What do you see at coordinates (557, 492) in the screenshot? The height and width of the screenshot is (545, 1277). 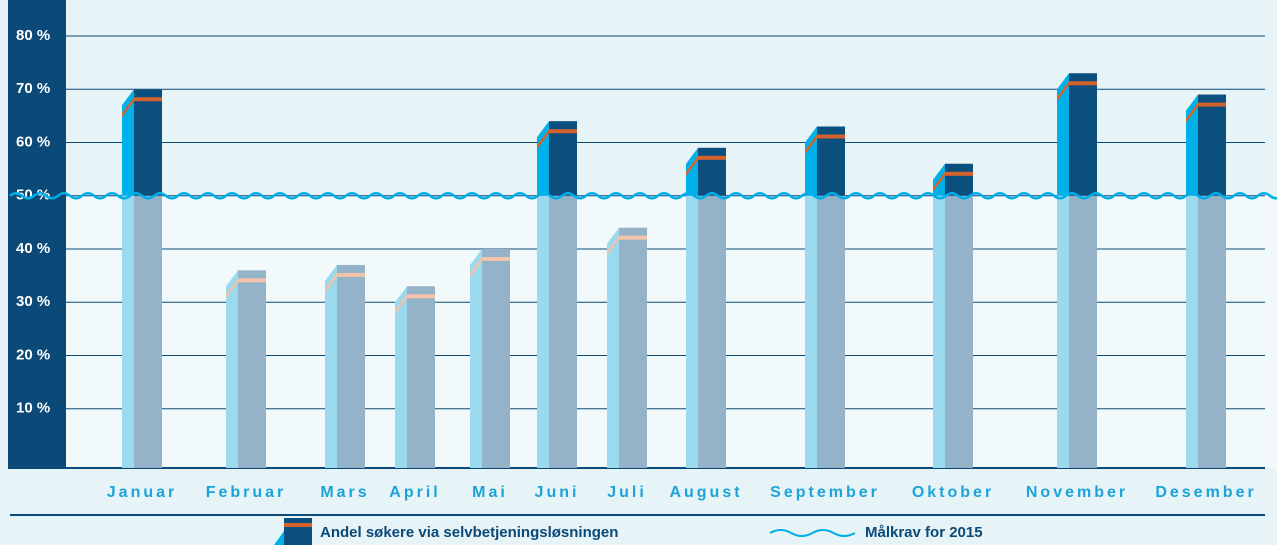 I see `x-tick-label: Juni` at bounding box center [557, 492].